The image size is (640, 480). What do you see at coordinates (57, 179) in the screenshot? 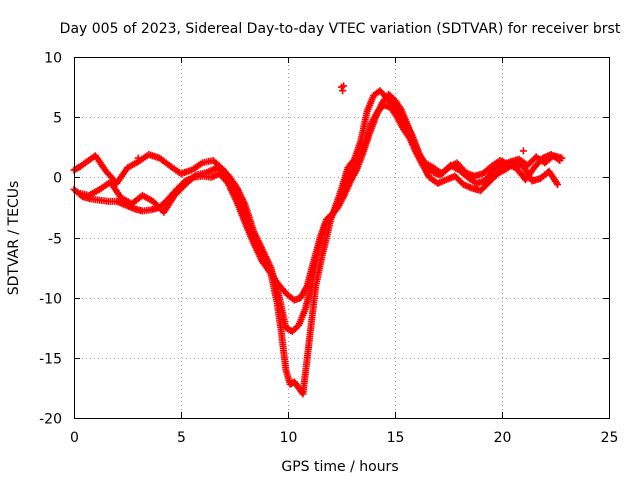
I see `y-tick-label: 0` at bounding box center [57, 179].